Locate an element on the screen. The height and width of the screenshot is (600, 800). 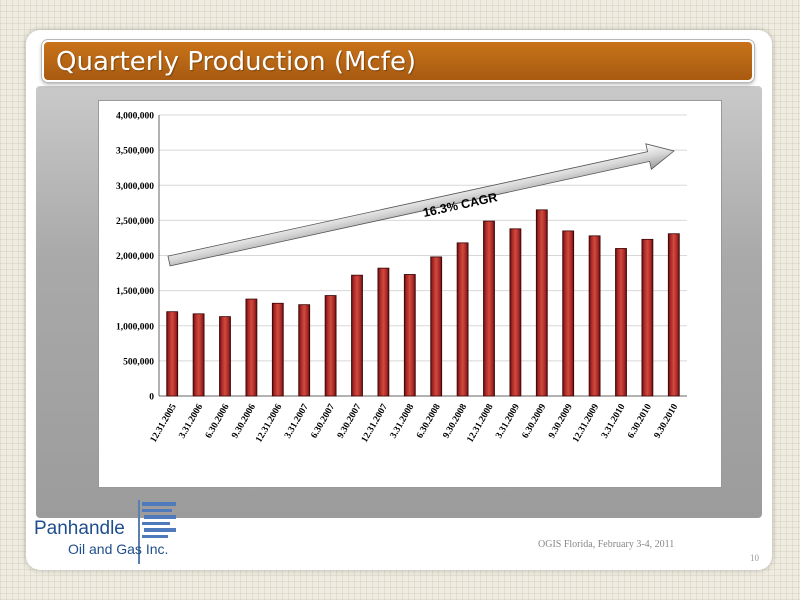
cagr-arrow is located at coordinates (421, 205).